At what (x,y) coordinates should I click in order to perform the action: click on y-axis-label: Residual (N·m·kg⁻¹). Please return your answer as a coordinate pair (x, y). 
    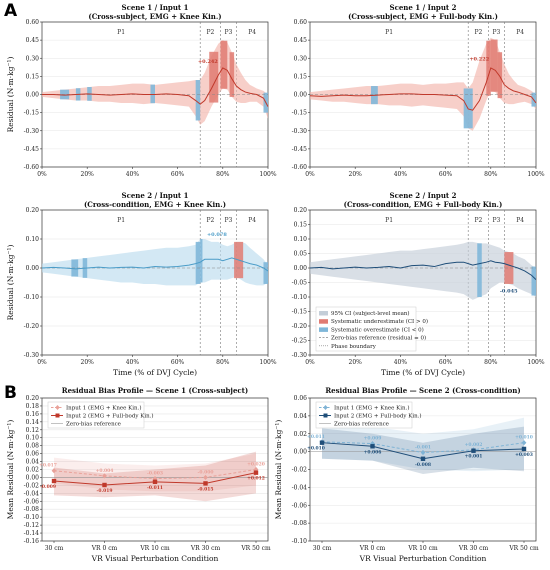
    Looking at the image, I should click on (10, 95).